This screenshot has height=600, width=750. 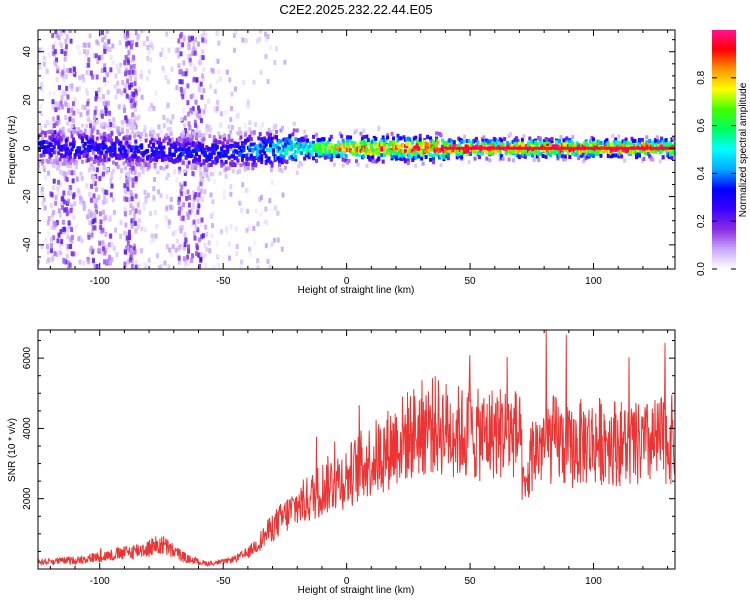 What do you see at coordinates (100, 281) in the screenshot?
I see `spectrogram-x-tick-label: -100` at bounding box center [100, 281].